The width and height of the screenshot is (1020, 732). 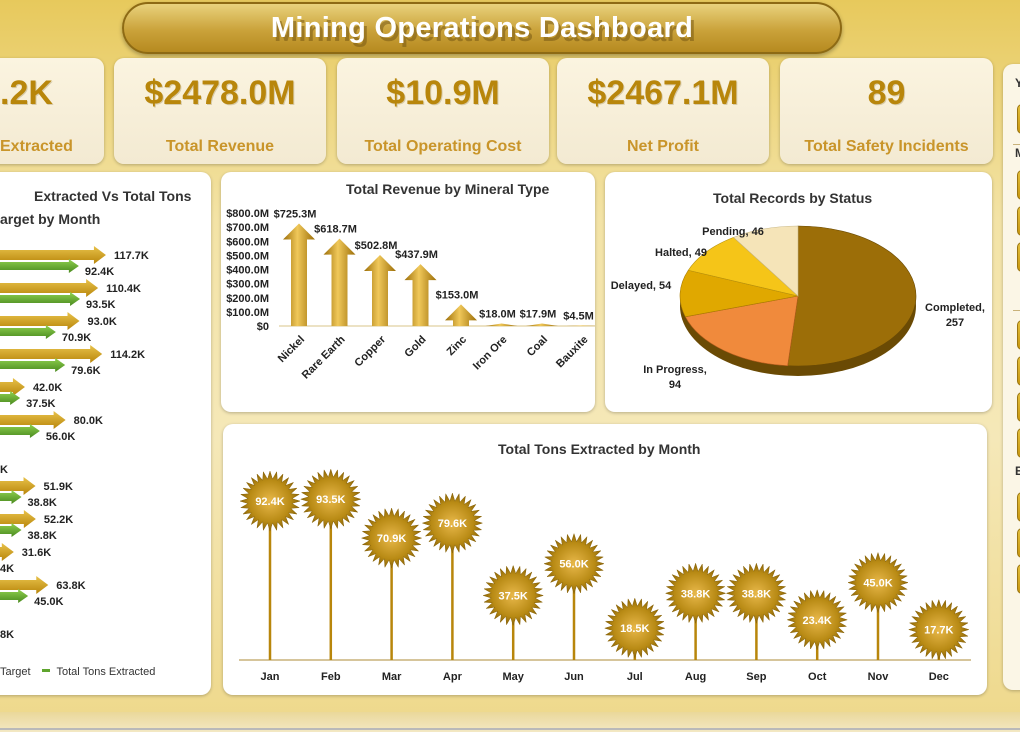 What do you see at coordinates (415, 347) in the screenshot?
I see `x-tick-label: Gold` at bounding box center [415, 347].